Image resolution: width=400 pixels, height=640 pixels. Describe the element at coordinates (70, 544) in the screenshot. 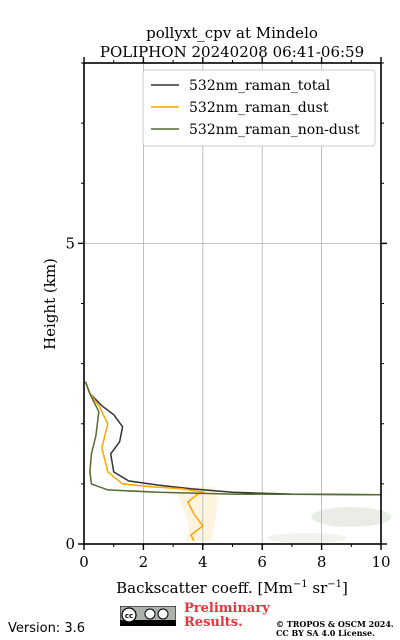

I see `y-tick-label: 0` at that location.